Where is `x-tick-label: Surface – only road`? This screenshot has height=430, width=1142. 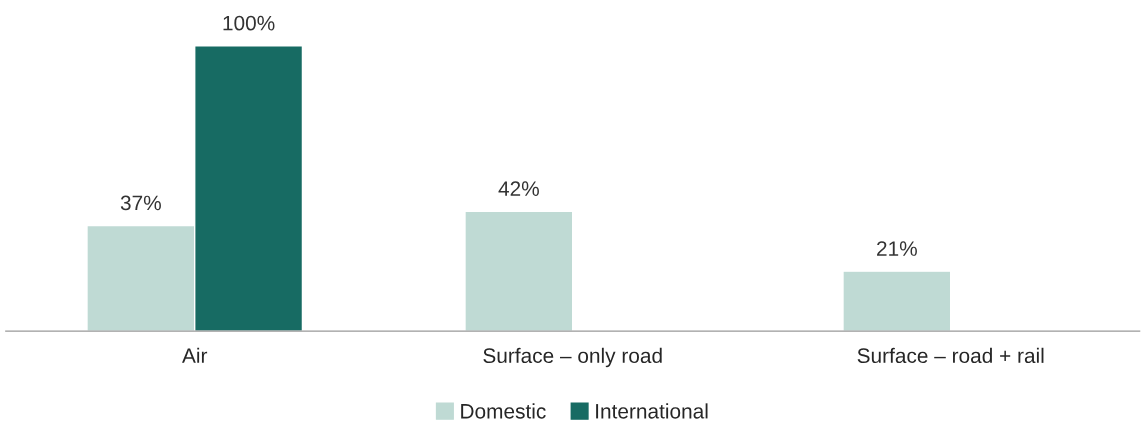 x-tick-label: Surface – only road is located at coordinates (572, 357).